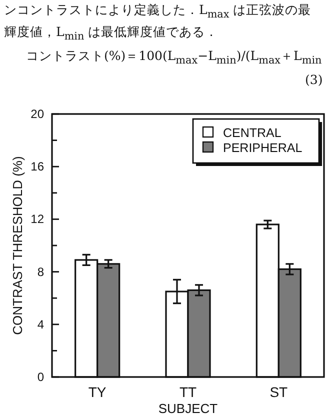  What do you see at coordinates (188, 408) in the screenshot?
I see `x-axis-title: SUBJECT` at bounding box center [188, 408].